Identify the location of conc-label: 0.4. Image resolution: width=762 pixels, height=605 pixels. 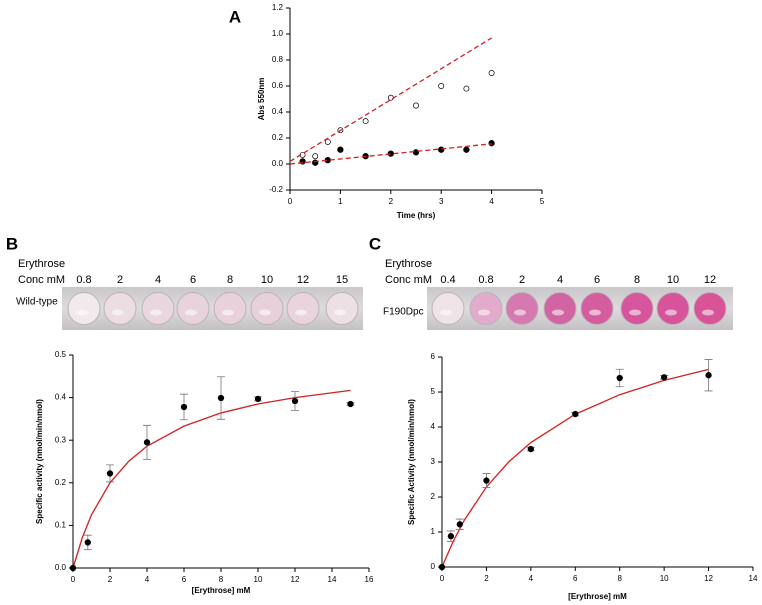
(447, 280).